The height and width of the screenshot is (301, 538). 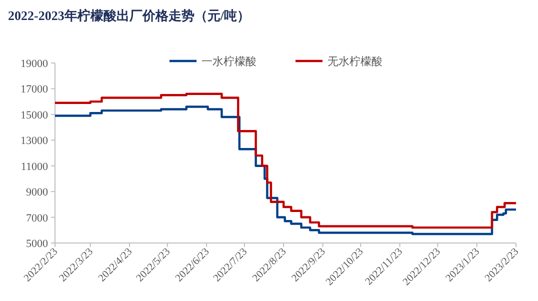 What do you see at coordinates (34, 64) in the screenshot?
I see `y-tick-label: 19000` at bounding box center [34, 64].